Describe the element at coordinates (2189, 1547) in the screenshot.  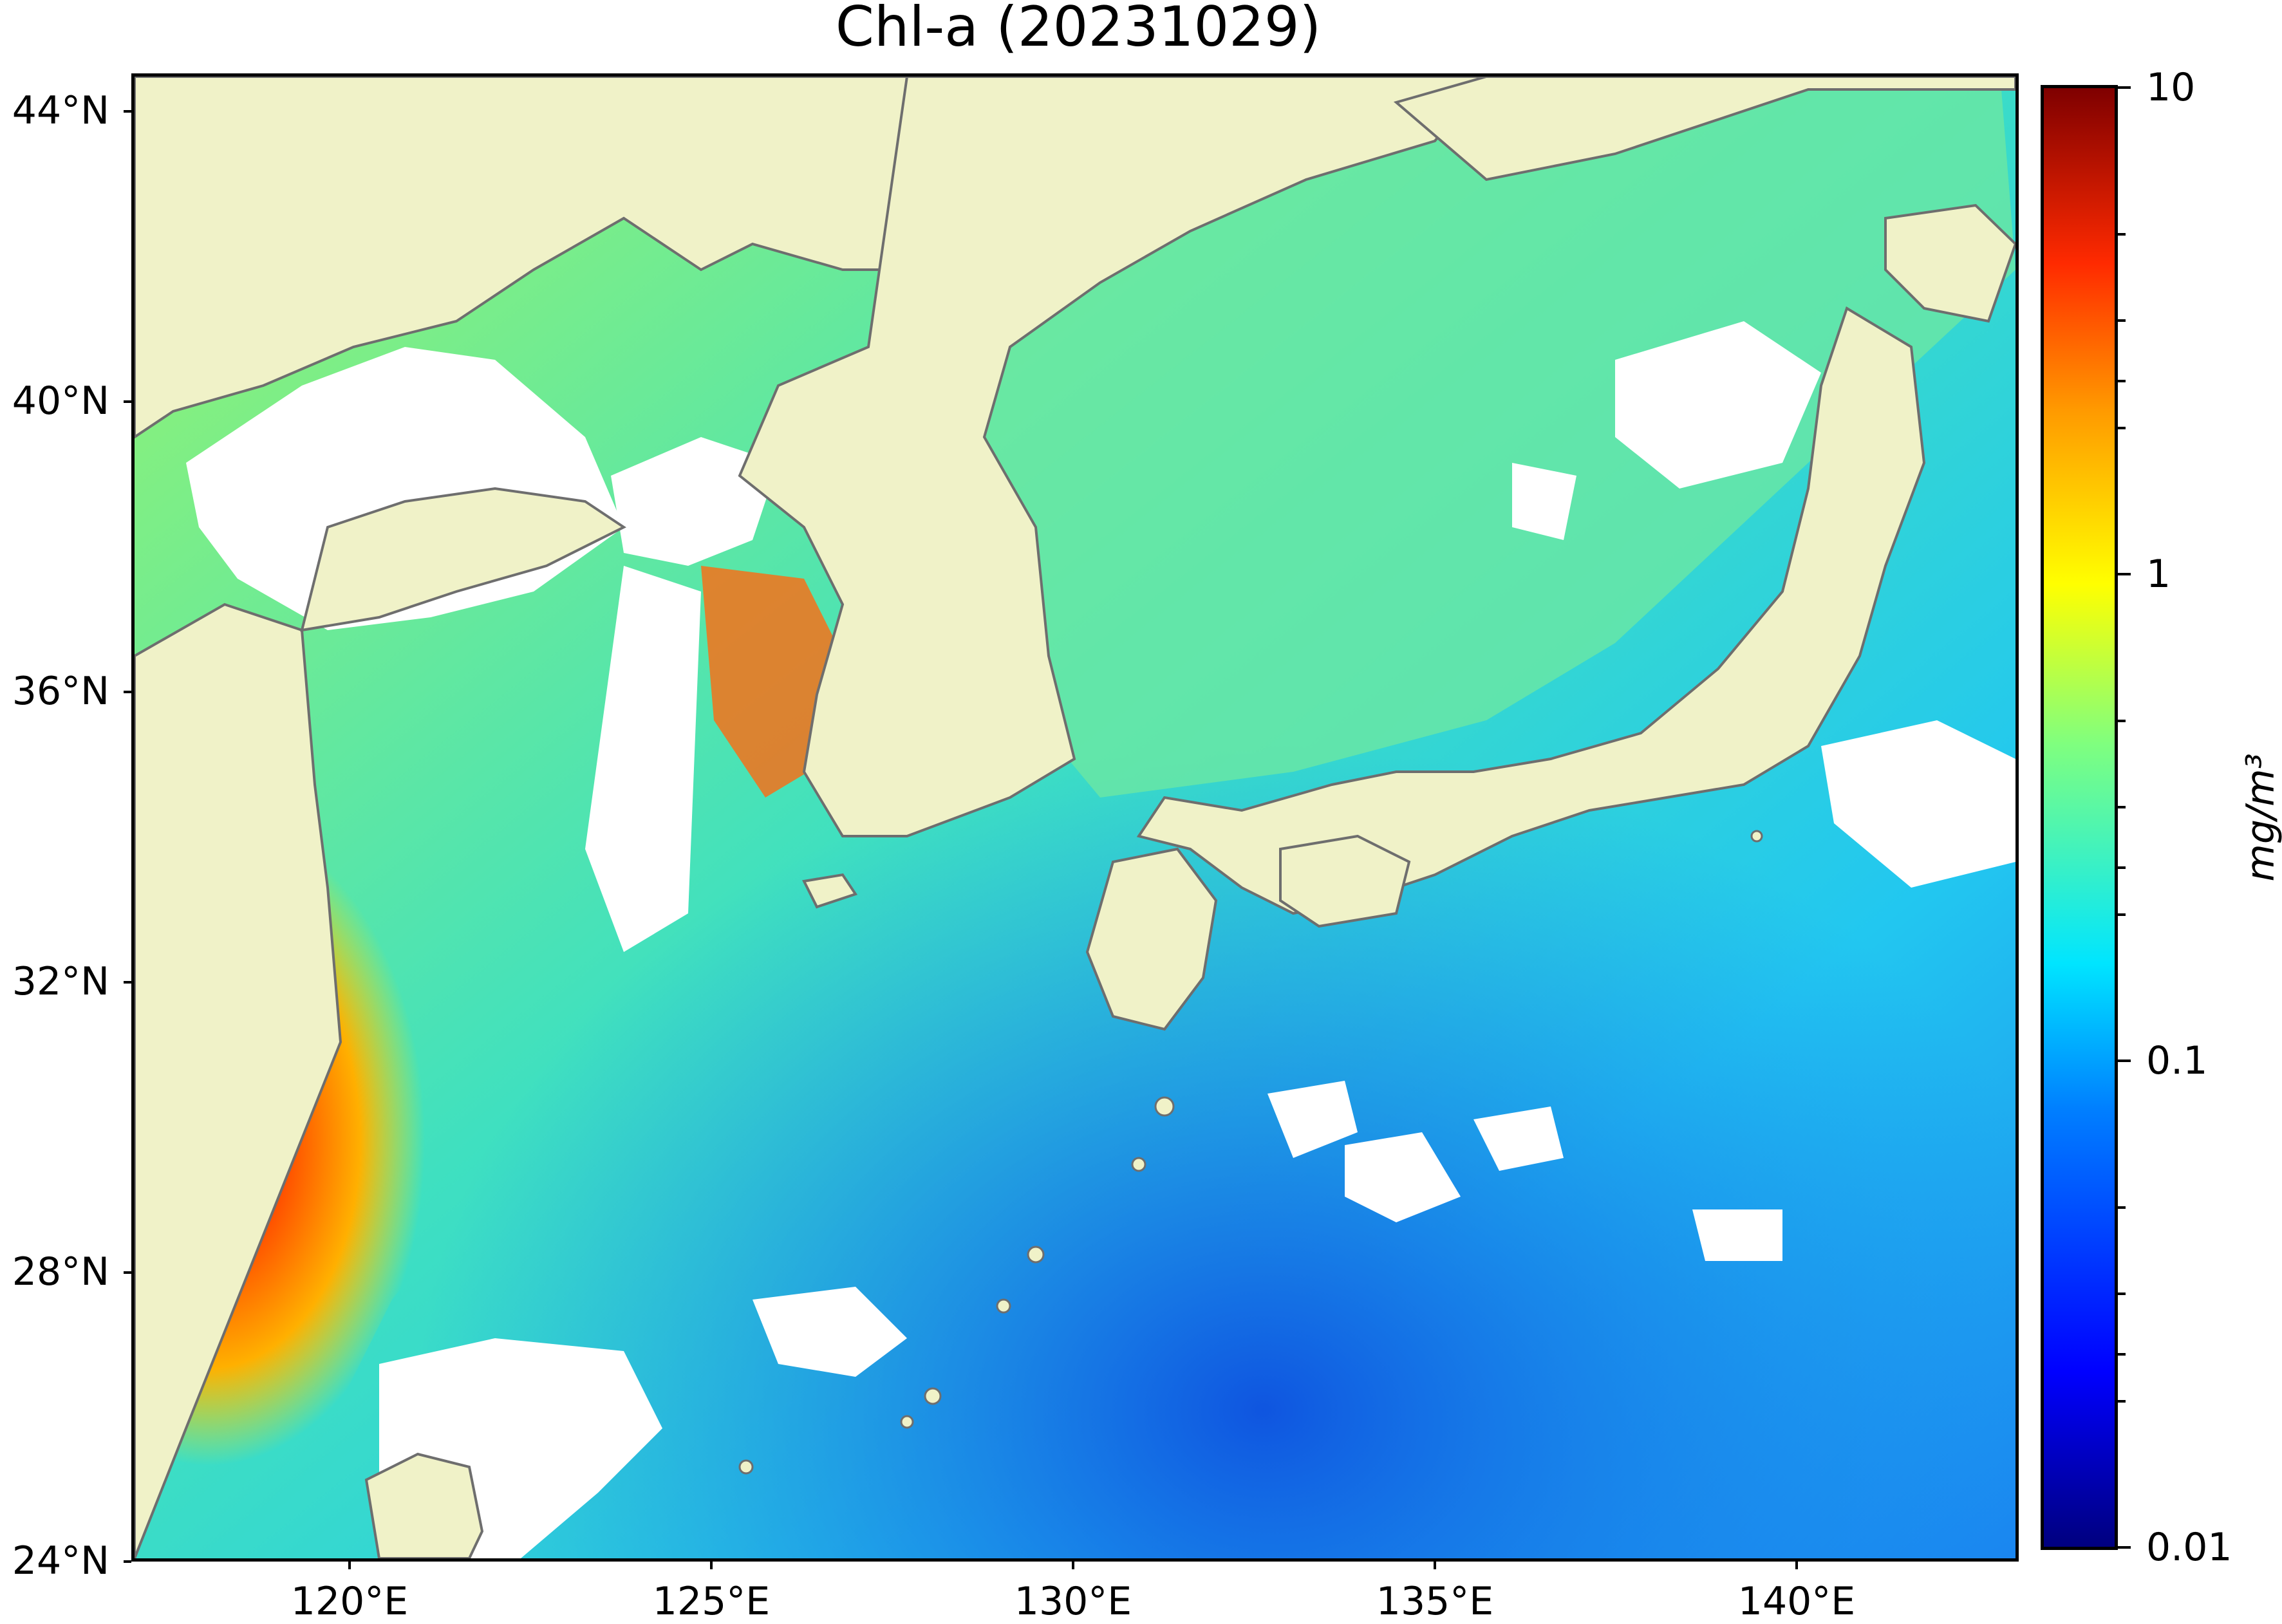
I see `cbar-label-0-01: 0.01` at that location.